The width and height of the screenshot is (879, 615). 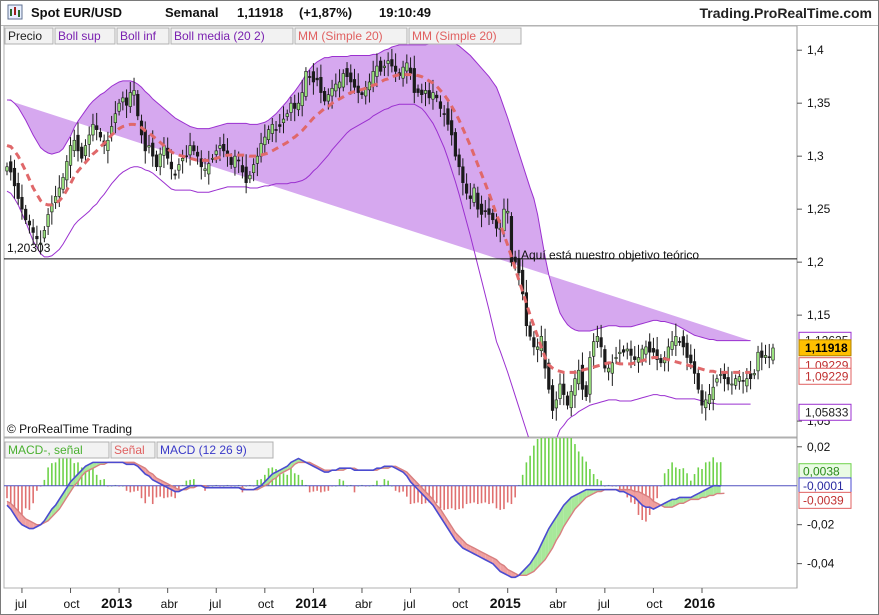 I want to click on legend-boll-sup, so click(x=85, y=36).